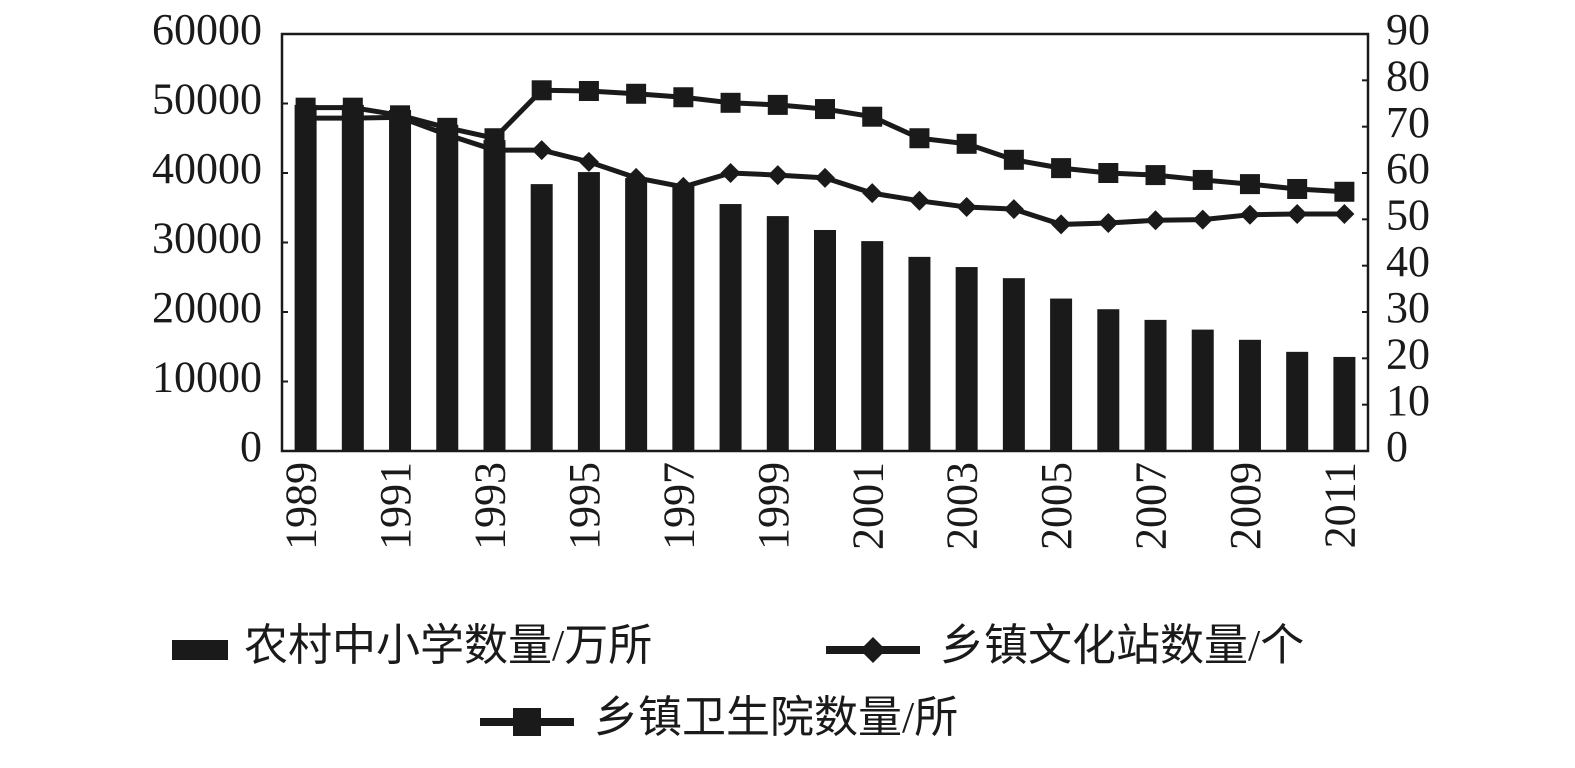 This screenshot has height=768, width=1575. What do you see at coordinates (448, 645) in the screenshot?
I see `legend-label: 农村中小学数量/万所` at bounding box center [448, 645].